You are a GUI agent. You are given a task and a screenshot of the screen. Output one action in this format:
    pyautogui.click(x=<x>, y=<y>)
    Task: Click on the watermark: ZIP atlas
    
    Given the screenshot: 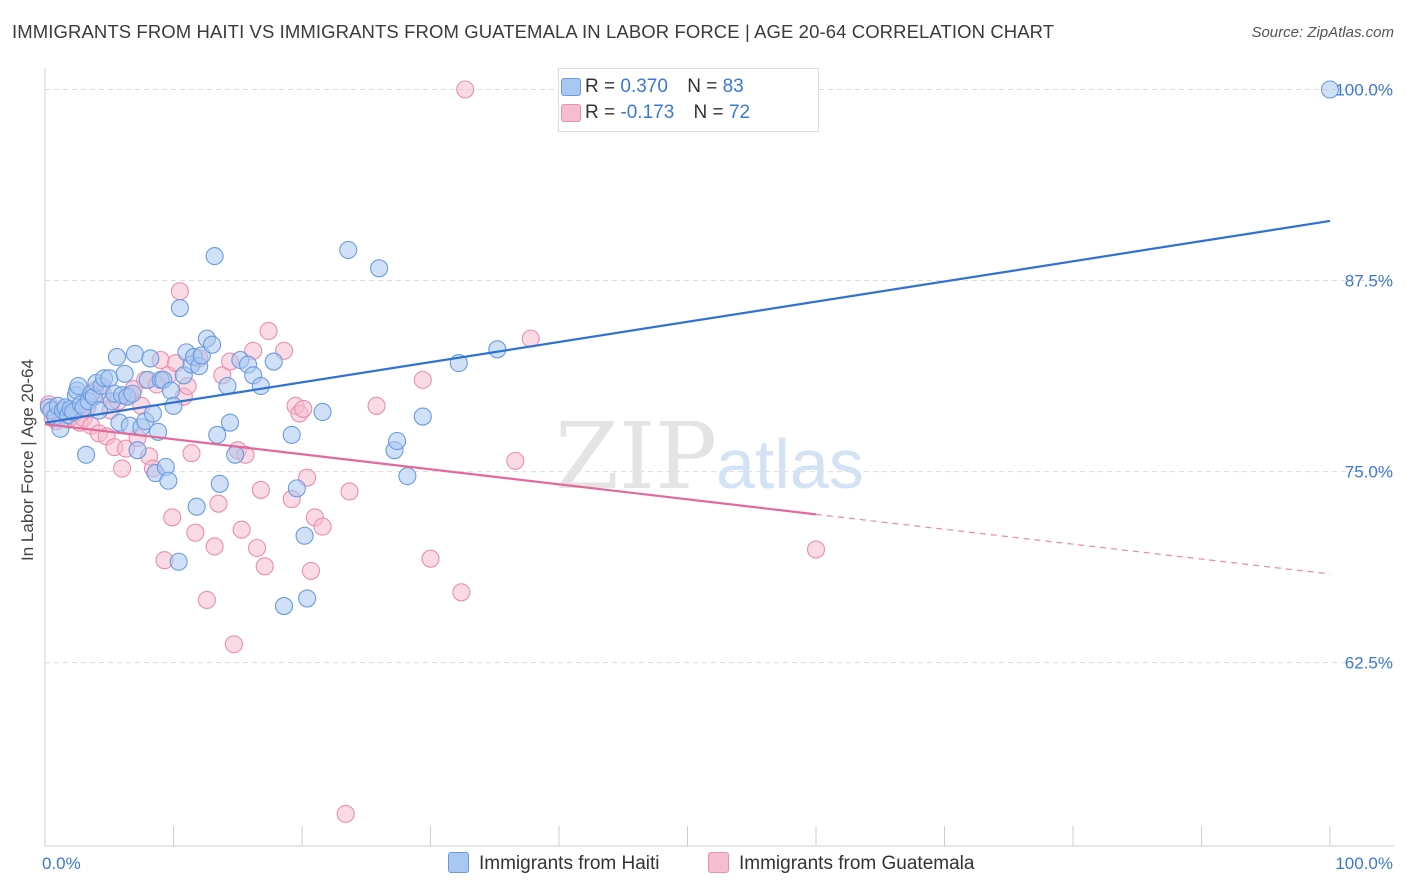 What is the action you would take?
    pyautogui.click(x=709, y=456)
    